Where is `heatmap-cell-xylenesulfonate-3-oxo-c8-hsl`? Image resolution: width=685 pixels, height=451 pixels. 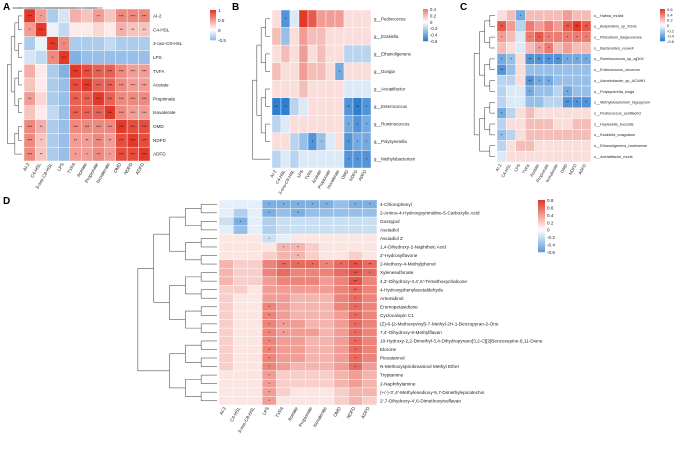 heatmap-cell-xylenesulfonate-3-oxo-c8-hsl is located at coordinates (255, 273).